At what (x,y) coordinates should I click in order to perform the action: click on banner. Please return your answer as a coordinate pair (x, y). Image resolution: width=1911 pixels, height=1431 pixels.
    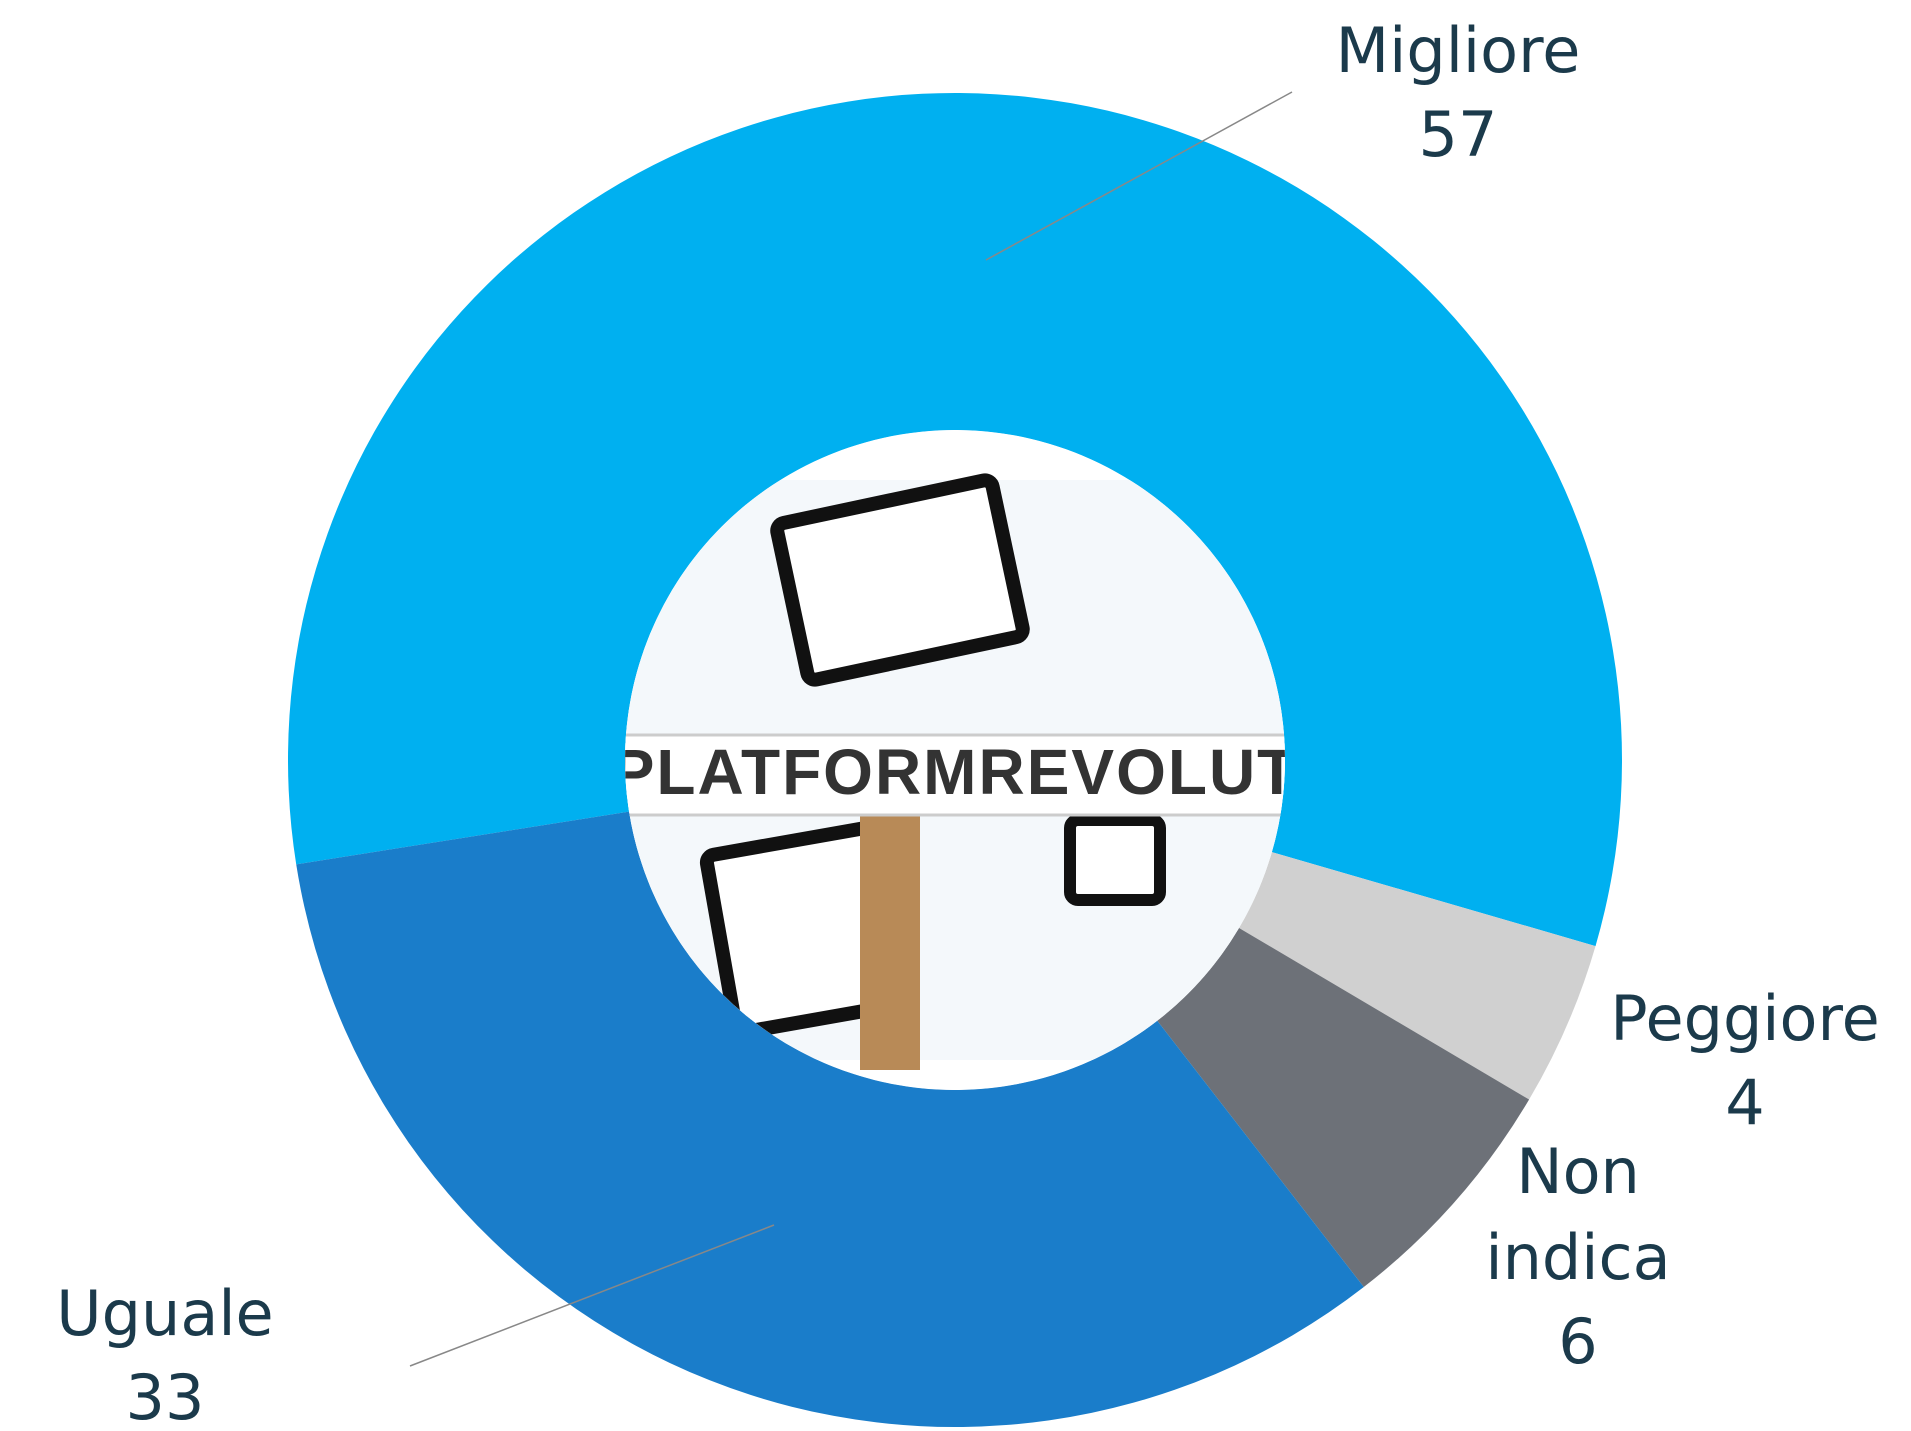
    Looking at the image, I should click on (955, 775).